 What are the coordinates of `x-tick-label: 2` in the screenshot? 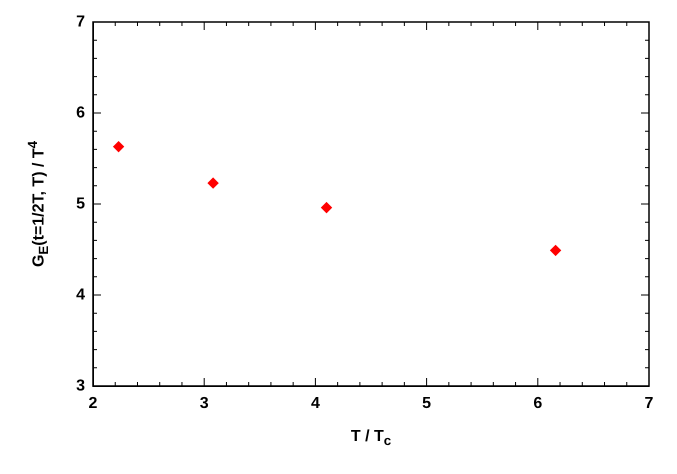 It's located at (93, 403).